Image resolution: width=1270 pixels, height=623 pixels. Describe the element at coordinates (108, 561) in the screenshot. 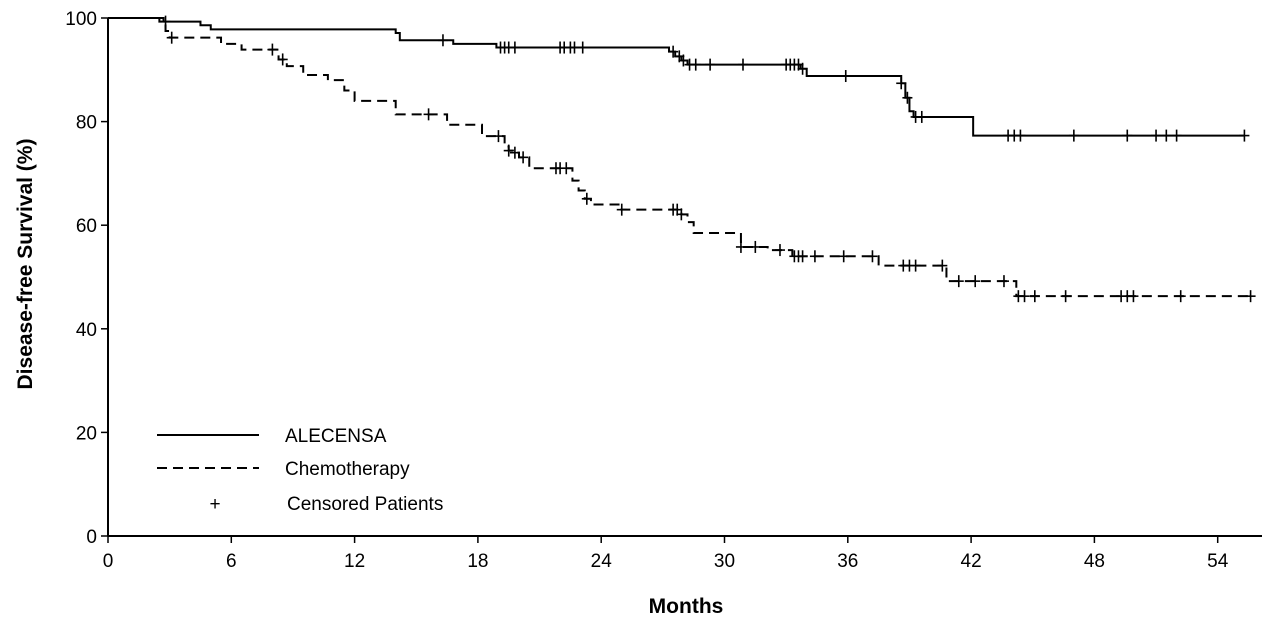

I see `x-tick-label: 0` at that location.